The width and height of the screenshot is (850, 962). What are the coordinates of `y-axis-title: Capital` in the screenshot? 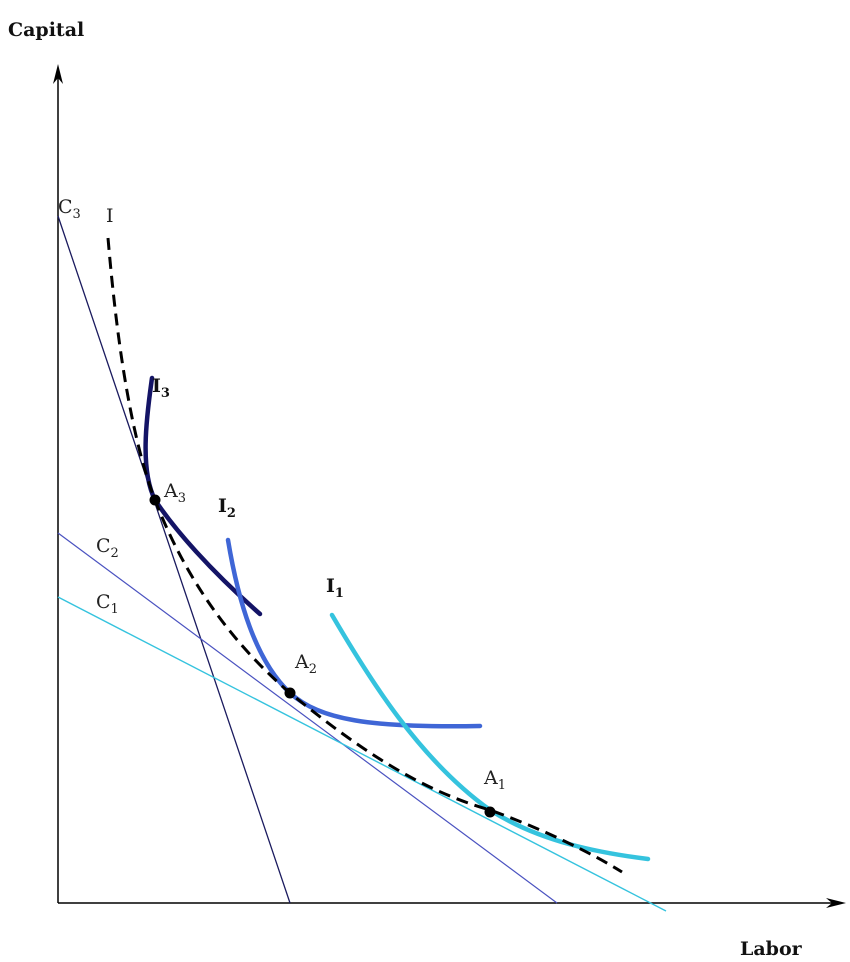 It's located at (46, 30).